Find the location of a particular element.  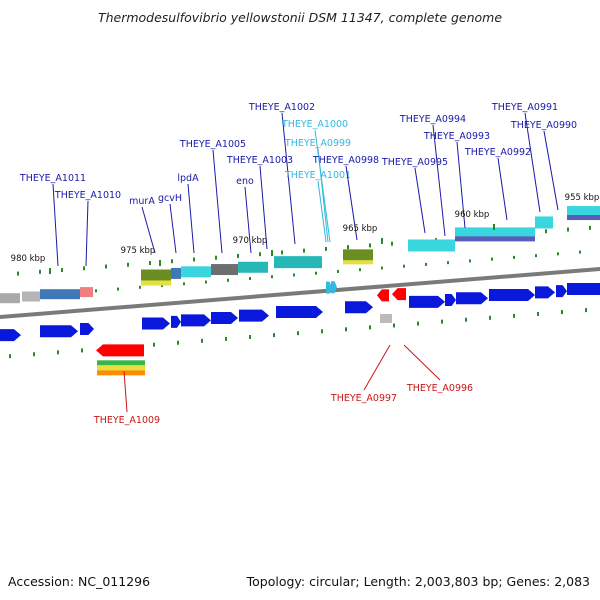

gene-label: THEYE_A1000 is located at coordinates (314, 124).